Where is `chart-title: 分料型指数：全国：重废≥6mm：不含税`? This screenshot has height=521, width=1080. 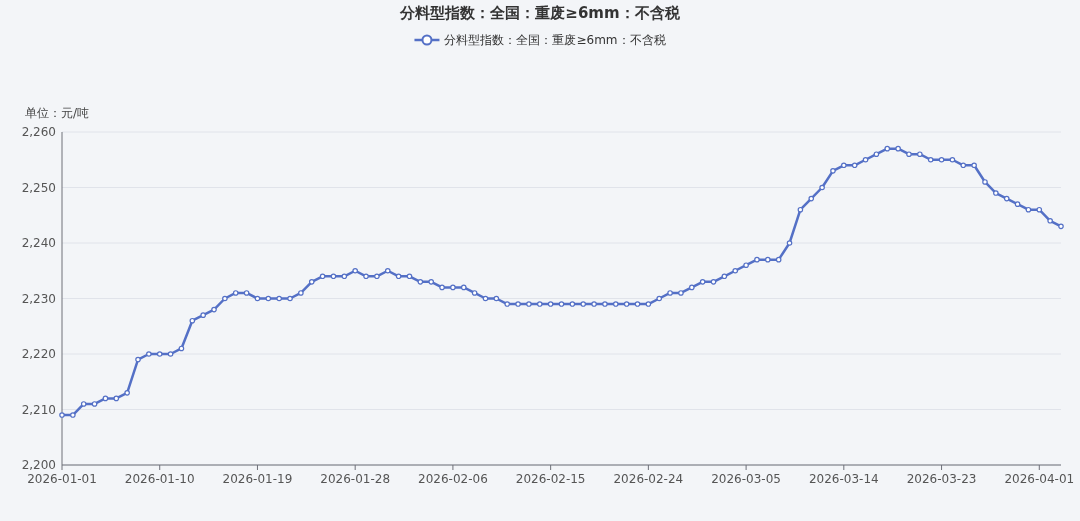
chart-title: 分料型指数：全国：重废≥6mm：不含税 is located at coordinates (540, 13).